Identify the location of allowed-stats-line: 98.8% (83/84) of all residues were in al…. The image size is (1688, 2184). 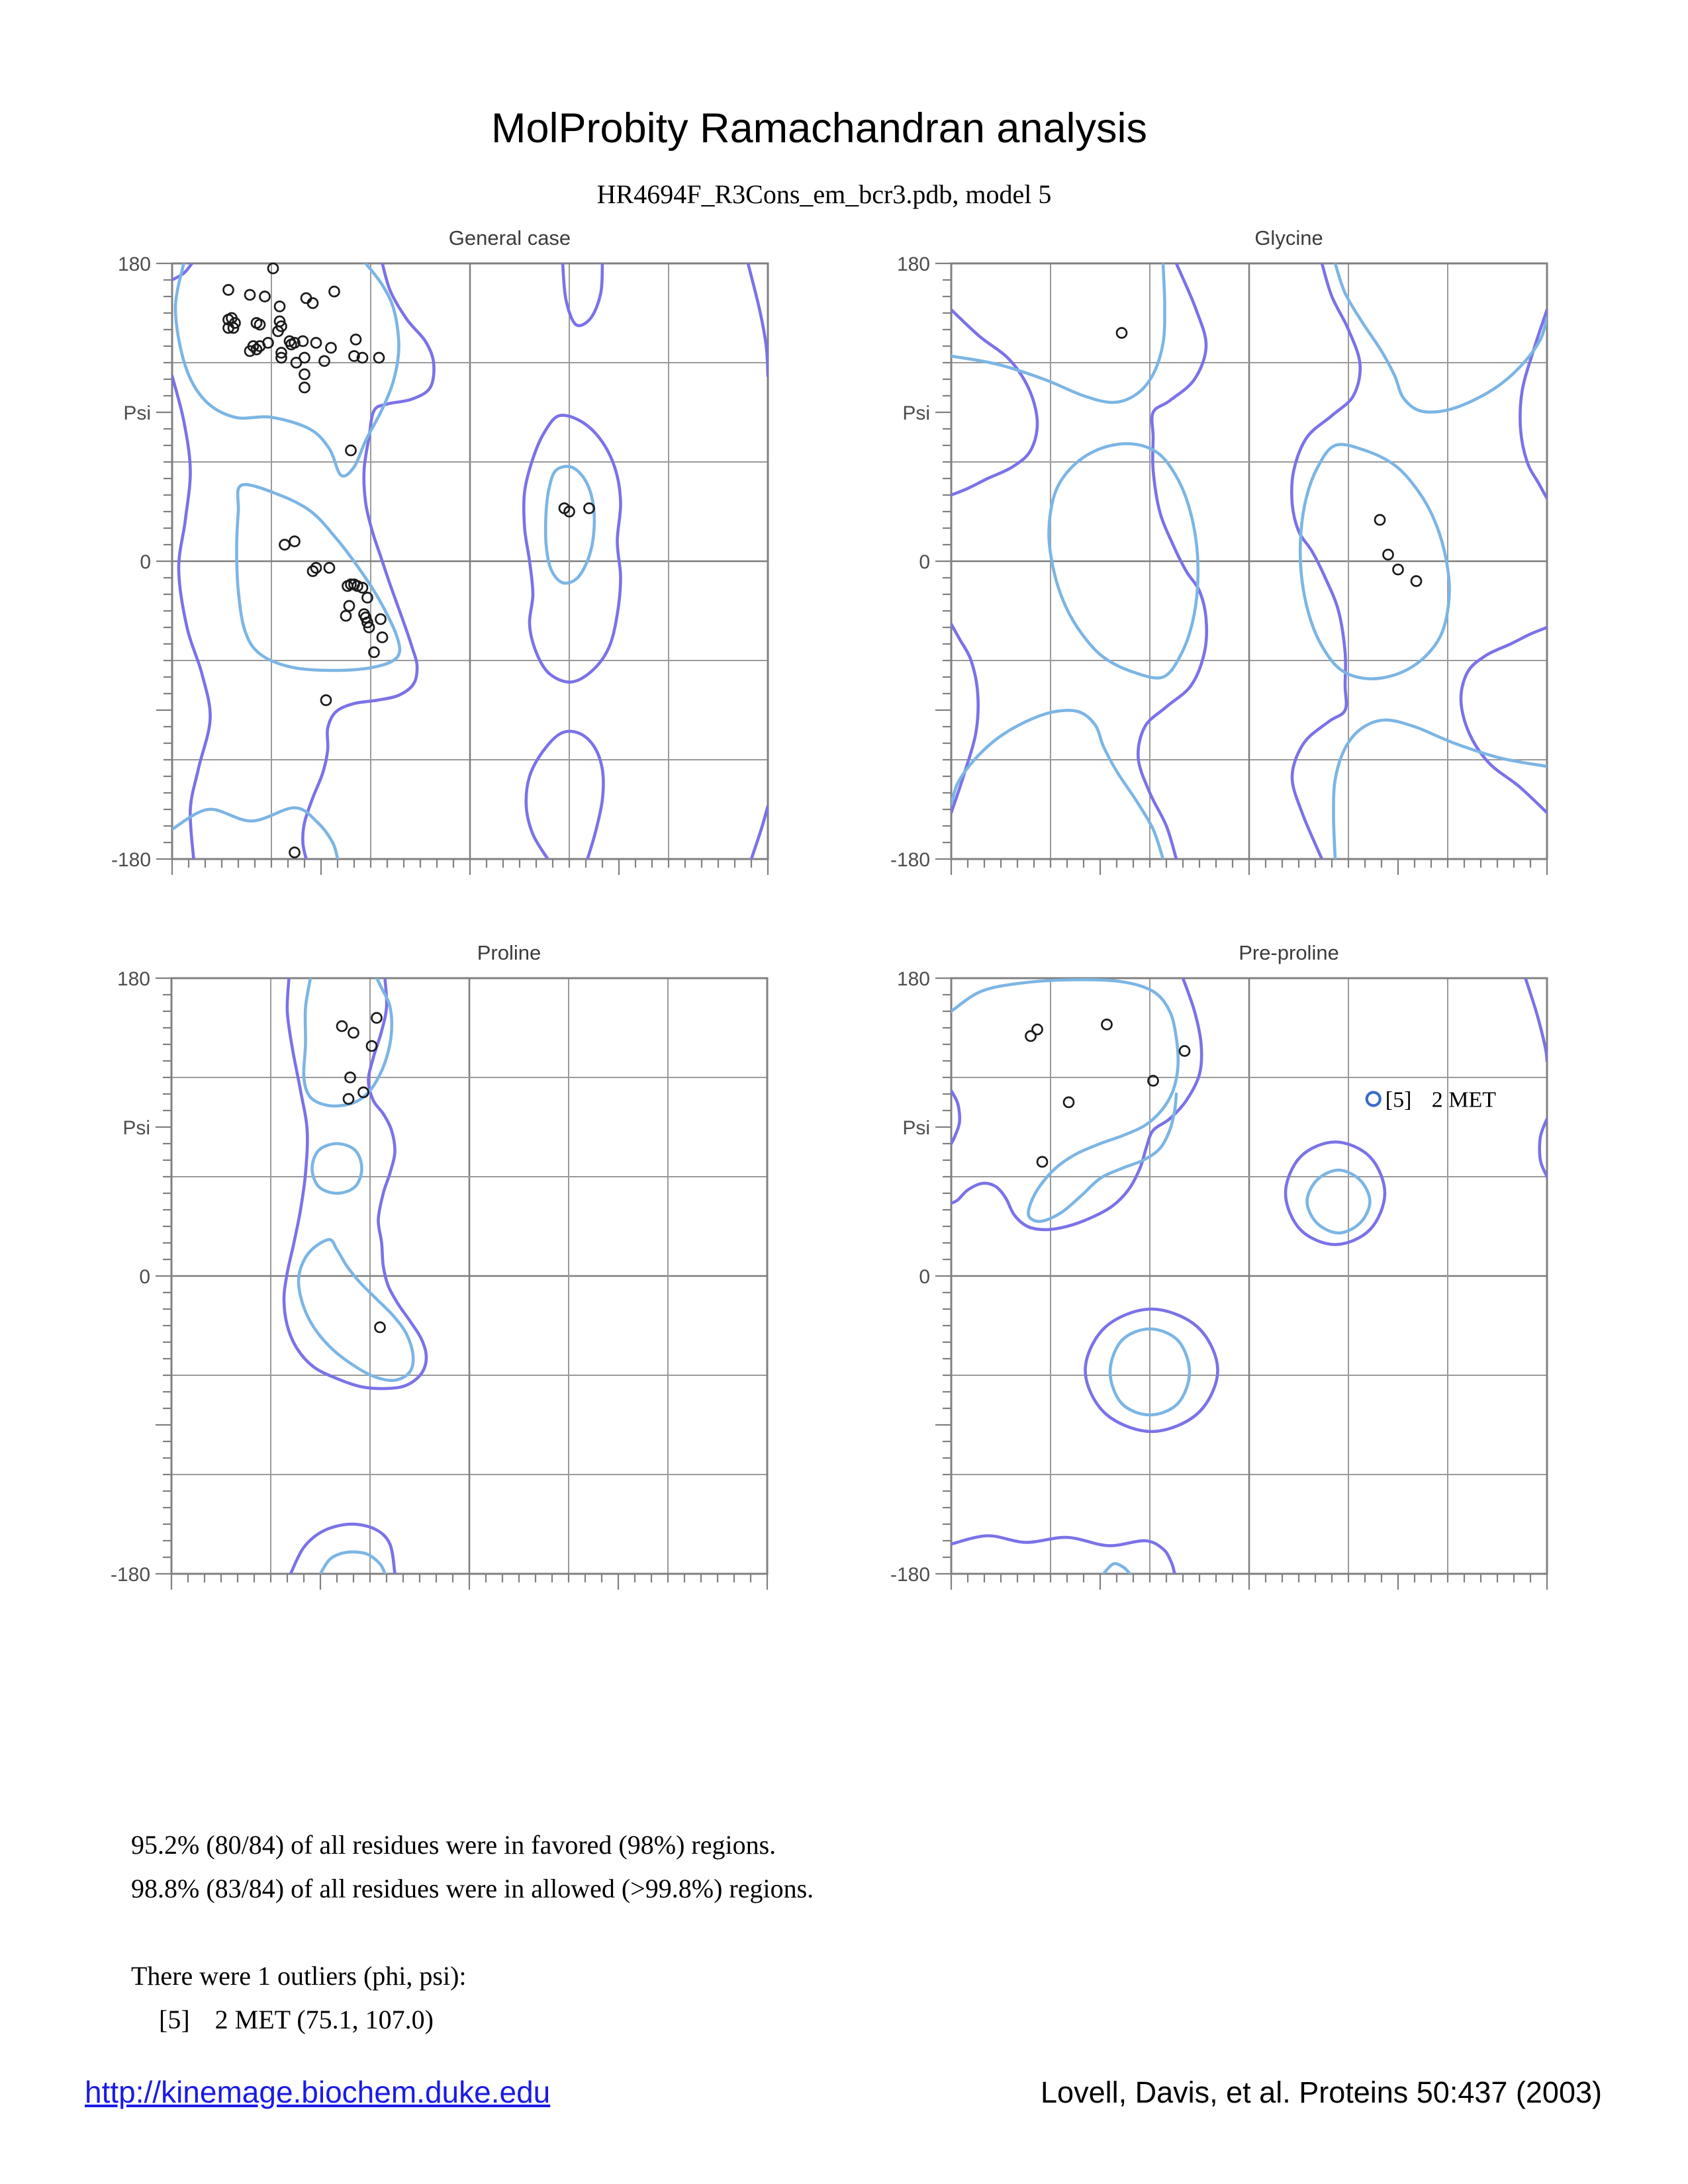
(472, 1888).